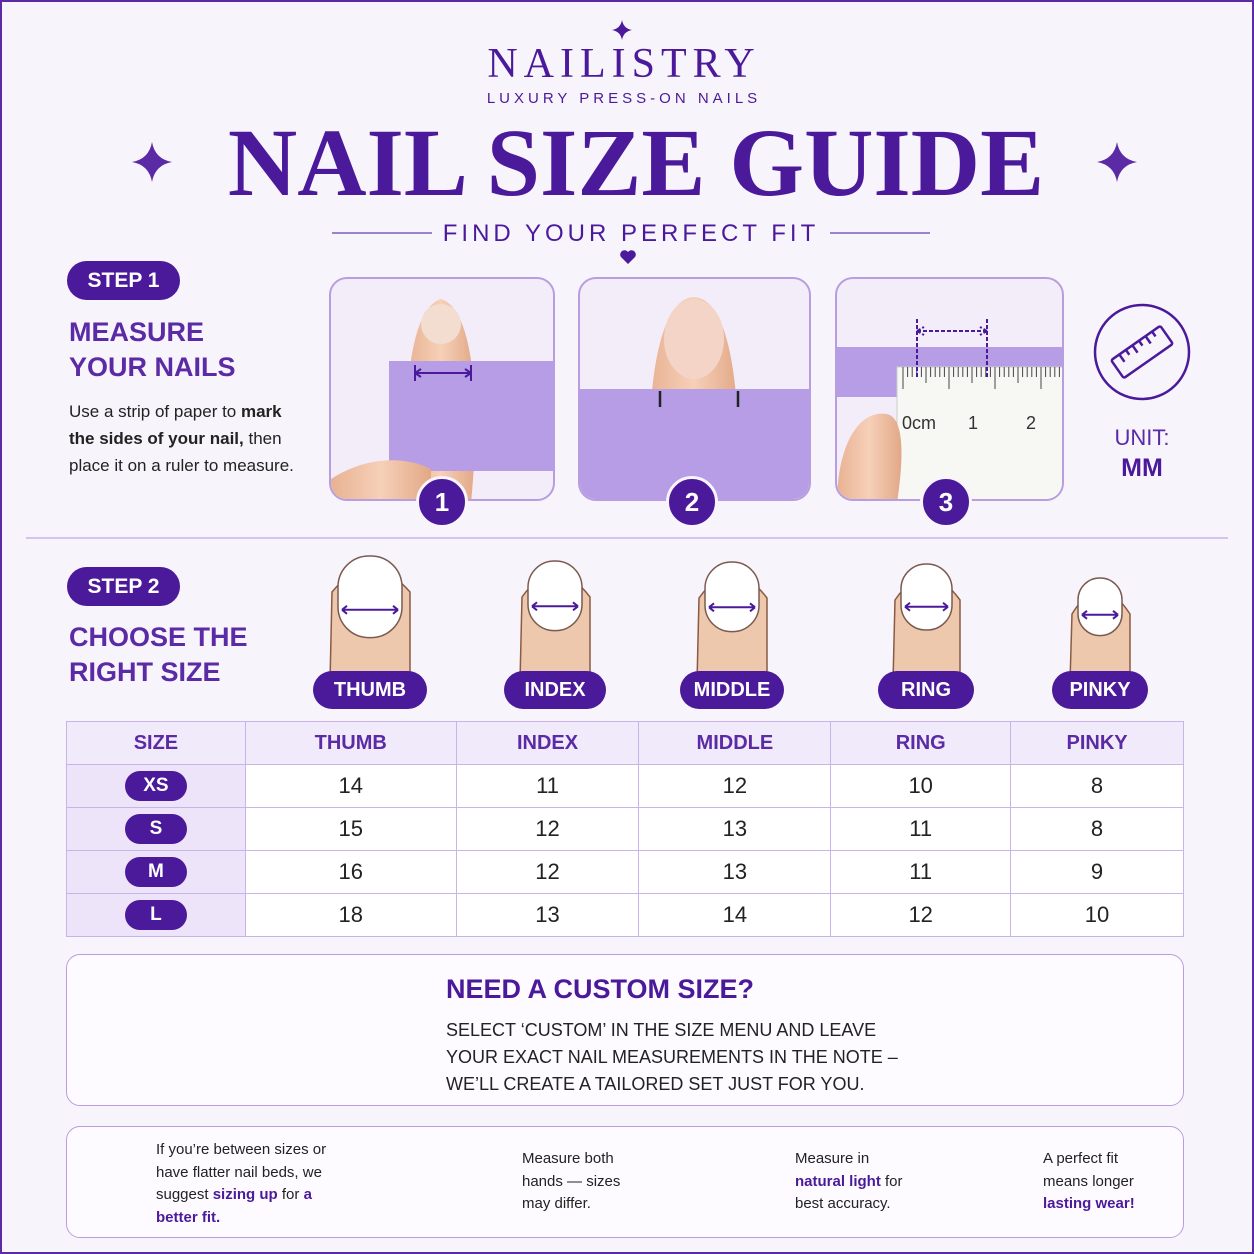 The width and height of the screenshot is (1254, 1254). Describe the element at coordinates (547, 743) in the screenshot. I see `header-cell: INDEX` at that location.